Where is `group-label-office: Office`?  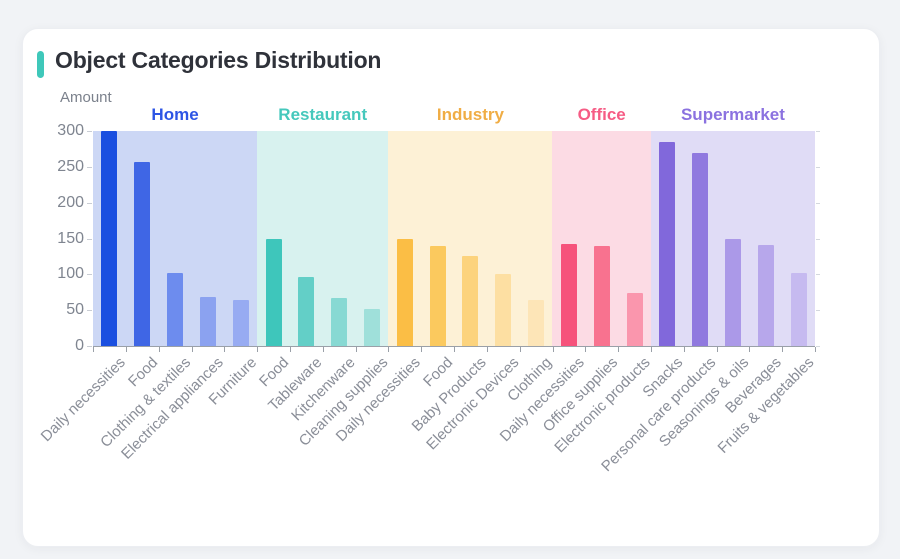 group-label-office: Office is located at coordinates (601, 114).